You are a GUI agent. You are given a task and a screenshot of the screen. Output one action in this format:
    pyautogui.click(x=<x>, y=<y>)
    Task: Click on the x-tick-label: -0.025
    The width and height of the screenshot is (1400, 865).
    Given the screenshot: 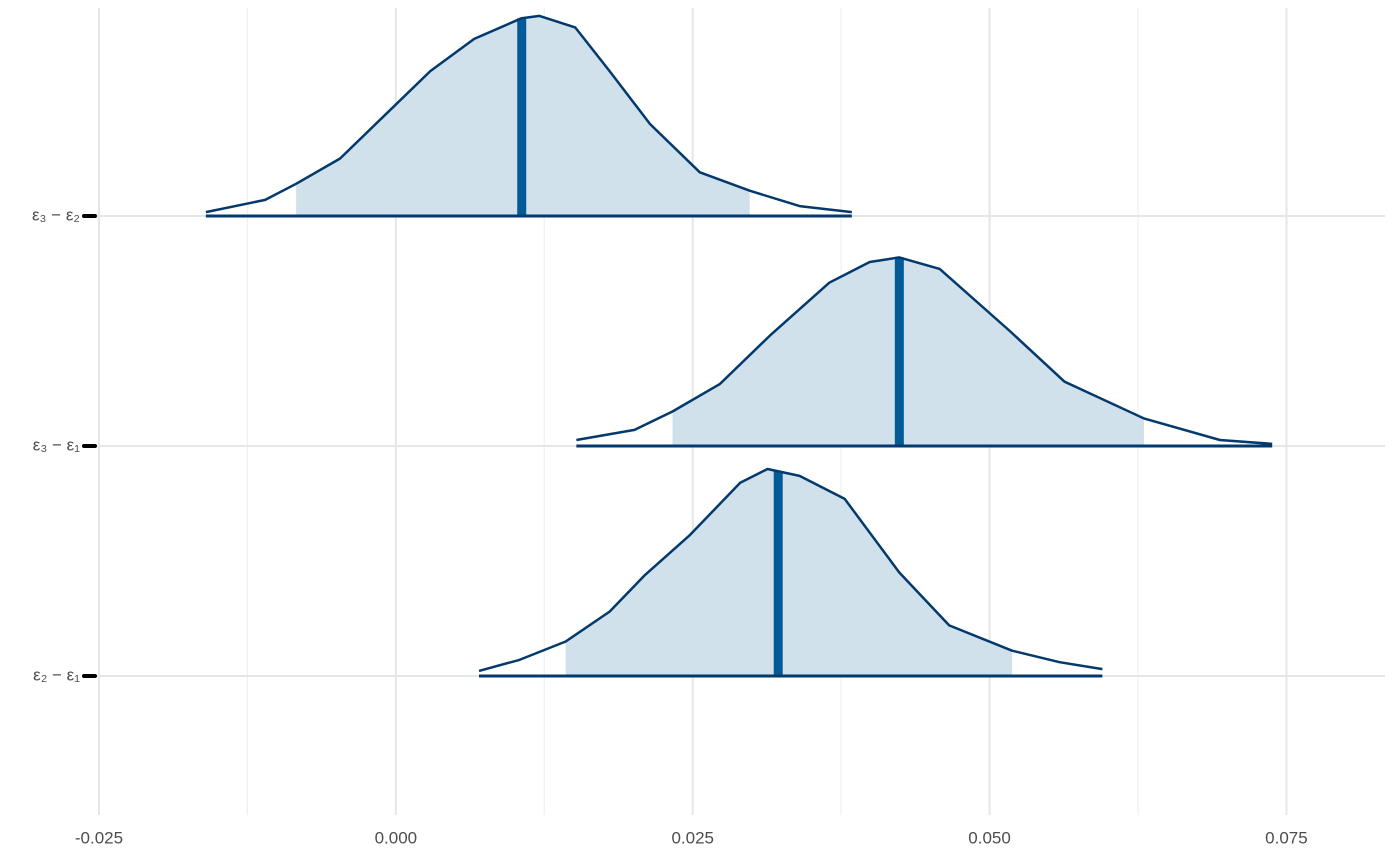 What is the action you would take?
    pyautogui.click(x=99, y=837)
    